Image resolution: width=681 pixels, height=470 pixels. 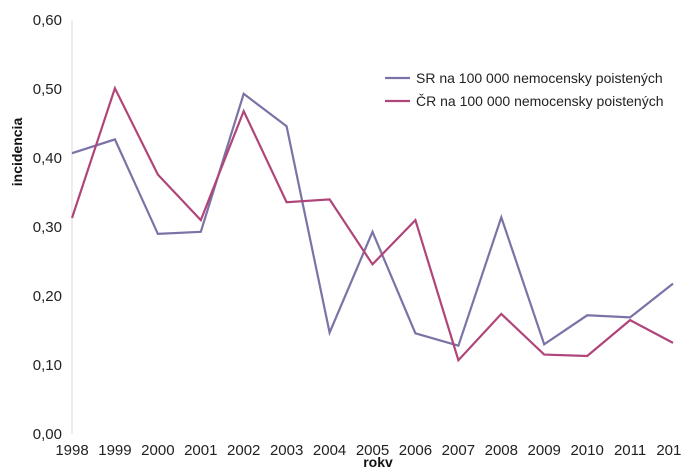 What do you see at coordinates (630, 450) in the screenshot?
I see `x-tick-label: 2011` at bounding box center [630, 450].